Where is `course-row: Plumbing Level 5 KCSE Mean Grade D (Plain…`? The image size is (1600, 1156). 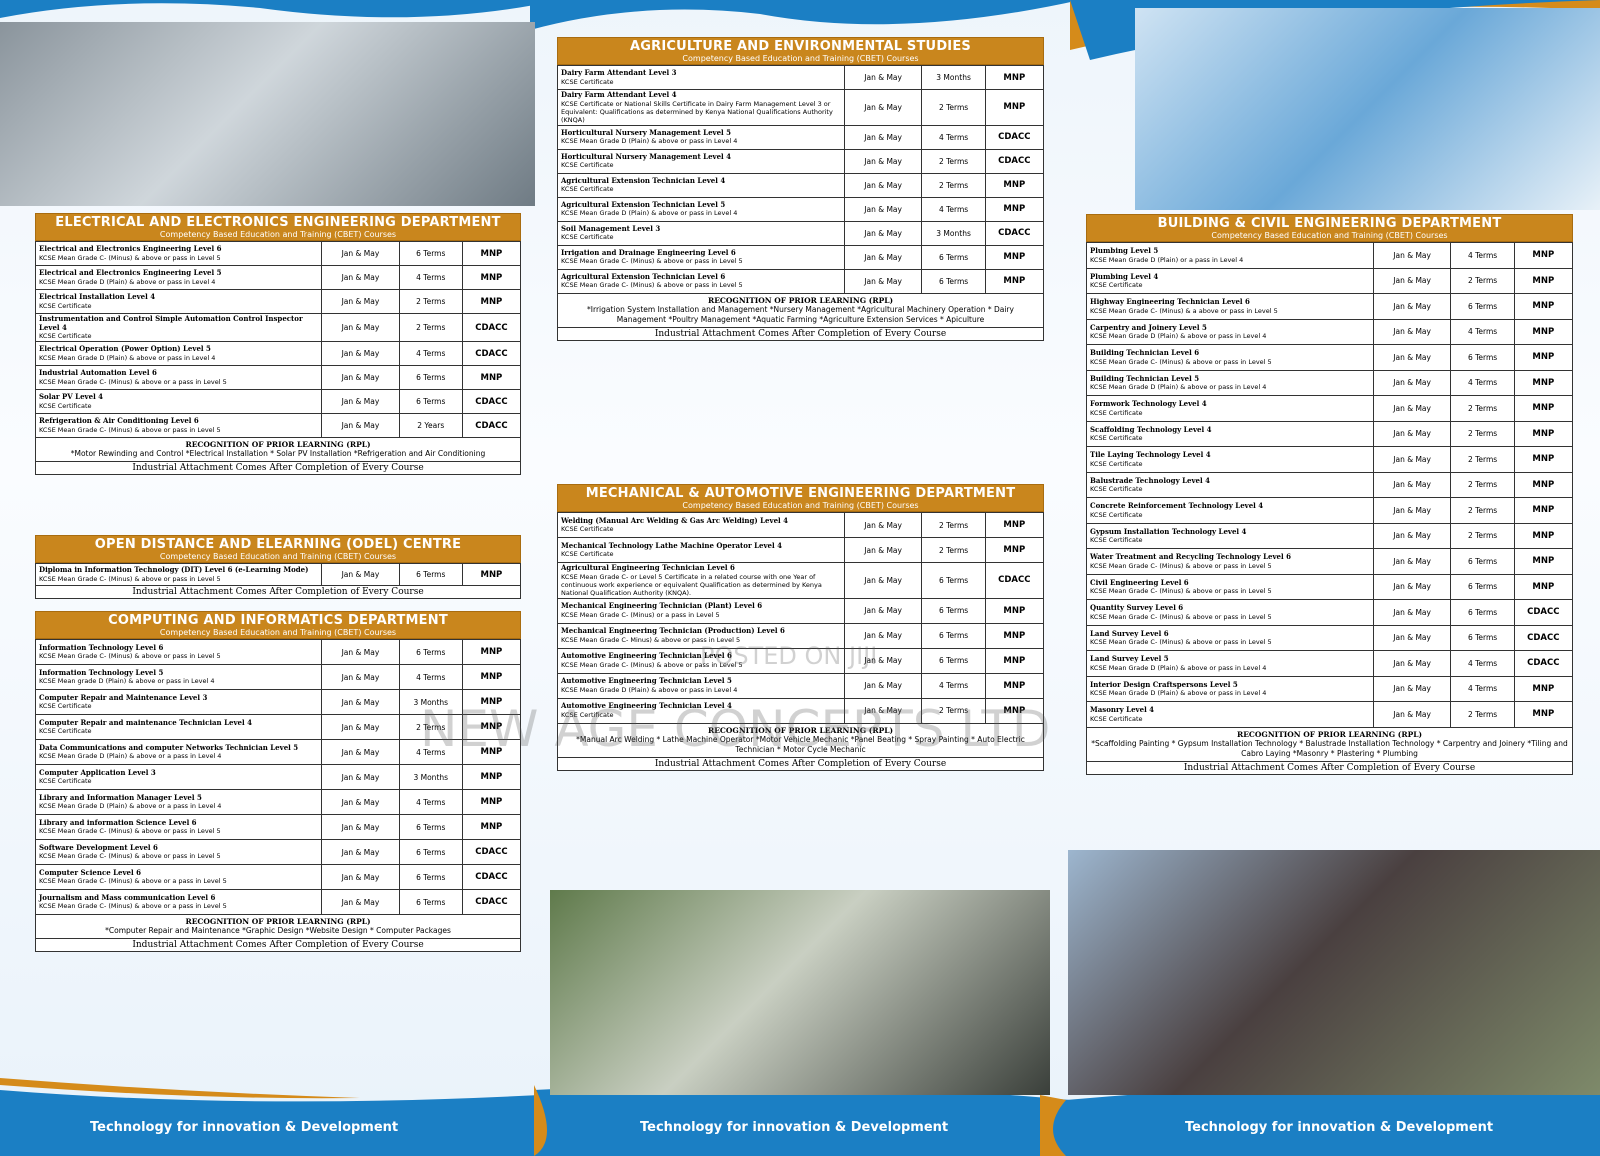 course-row: Plumbing Level 5 KCSE Mean Grade D (Plain… is located at coordinates (1330, 255).